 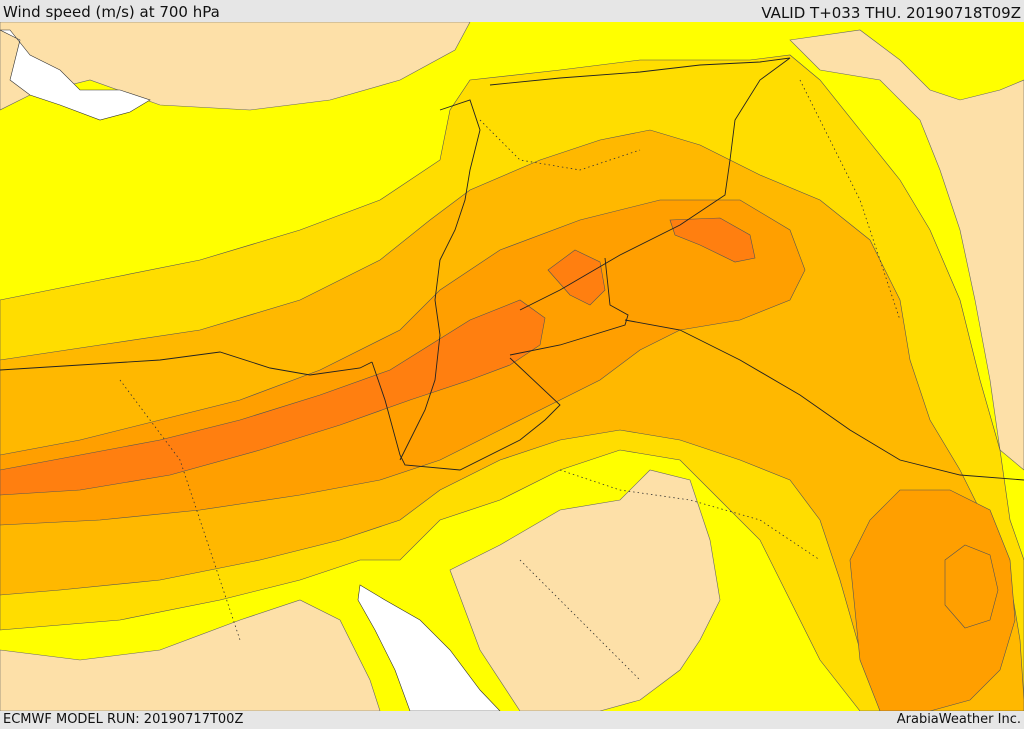 I want to click on provider-name: ArabiaWeather Inc., so click(x=958, y=719).